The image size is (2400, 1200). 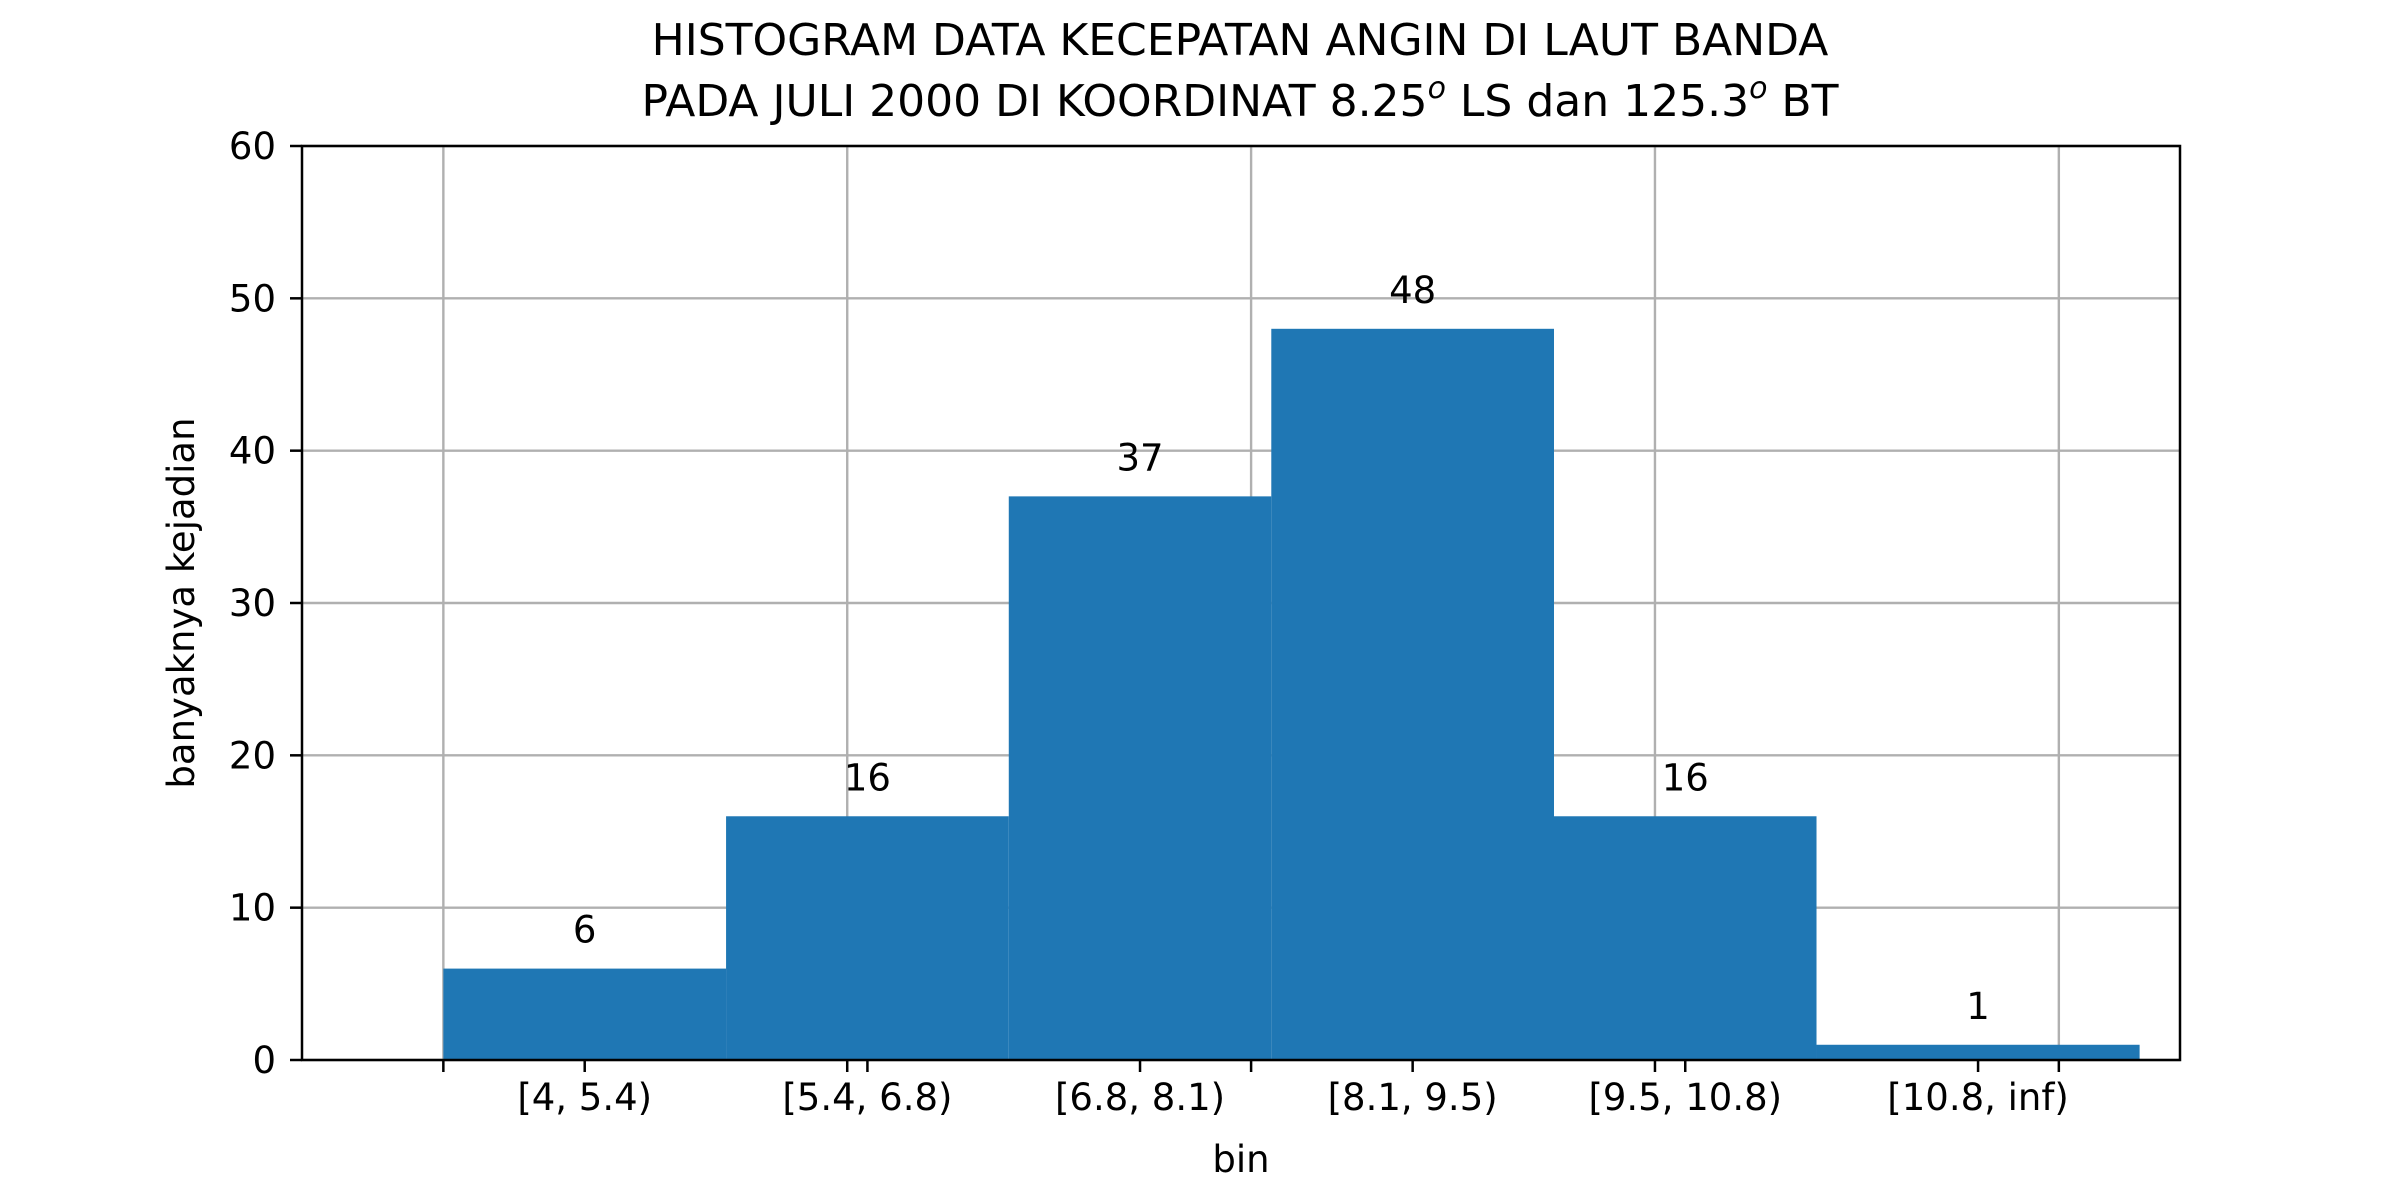 What do you see at coordinates (1978, 1006) in the screenshot?
I see `data-label-5: 1` at bounding box center [1978, 1006].